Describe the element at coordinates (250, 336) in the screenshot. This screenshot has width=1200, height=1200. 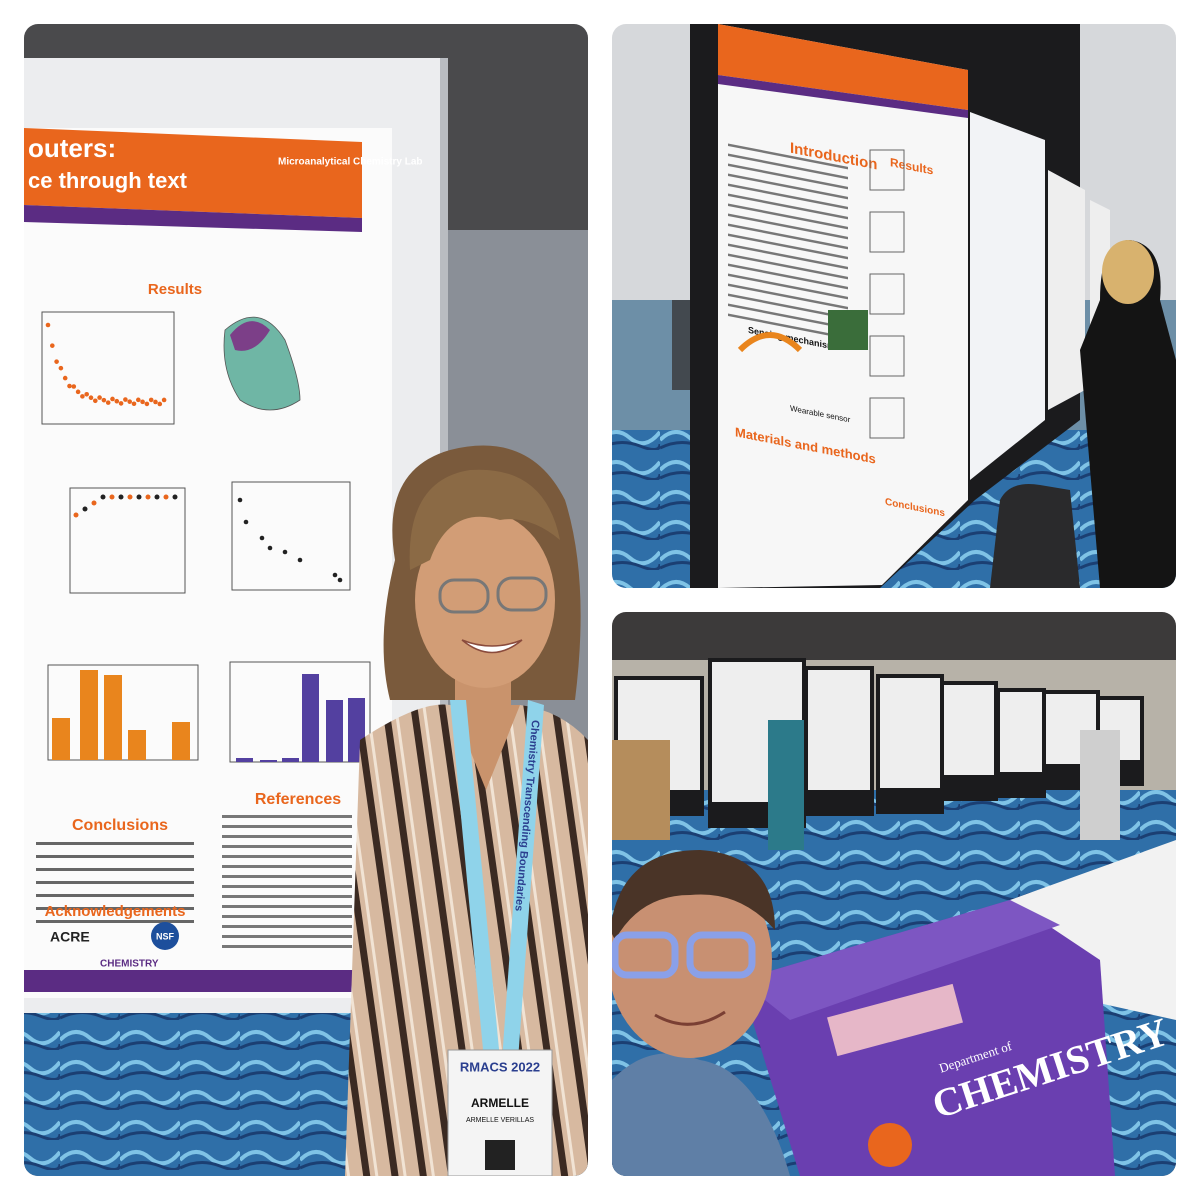
I see `surface-plot-top` at that location.